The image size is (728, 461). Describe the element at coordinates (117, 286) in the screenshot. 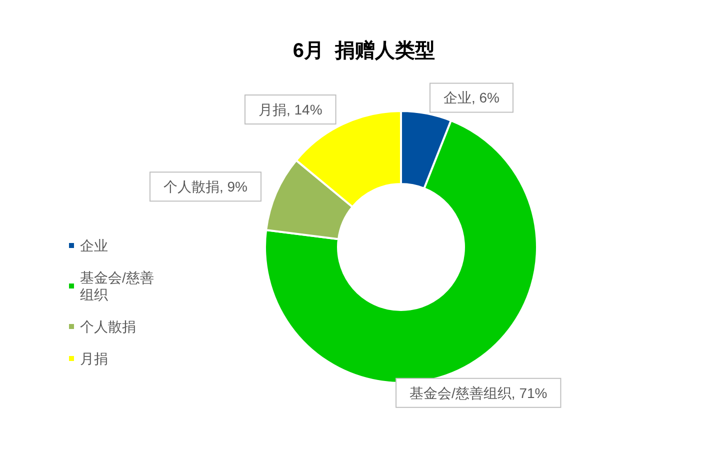

I see `legend-label: 基金会/慈善组织` at that location.